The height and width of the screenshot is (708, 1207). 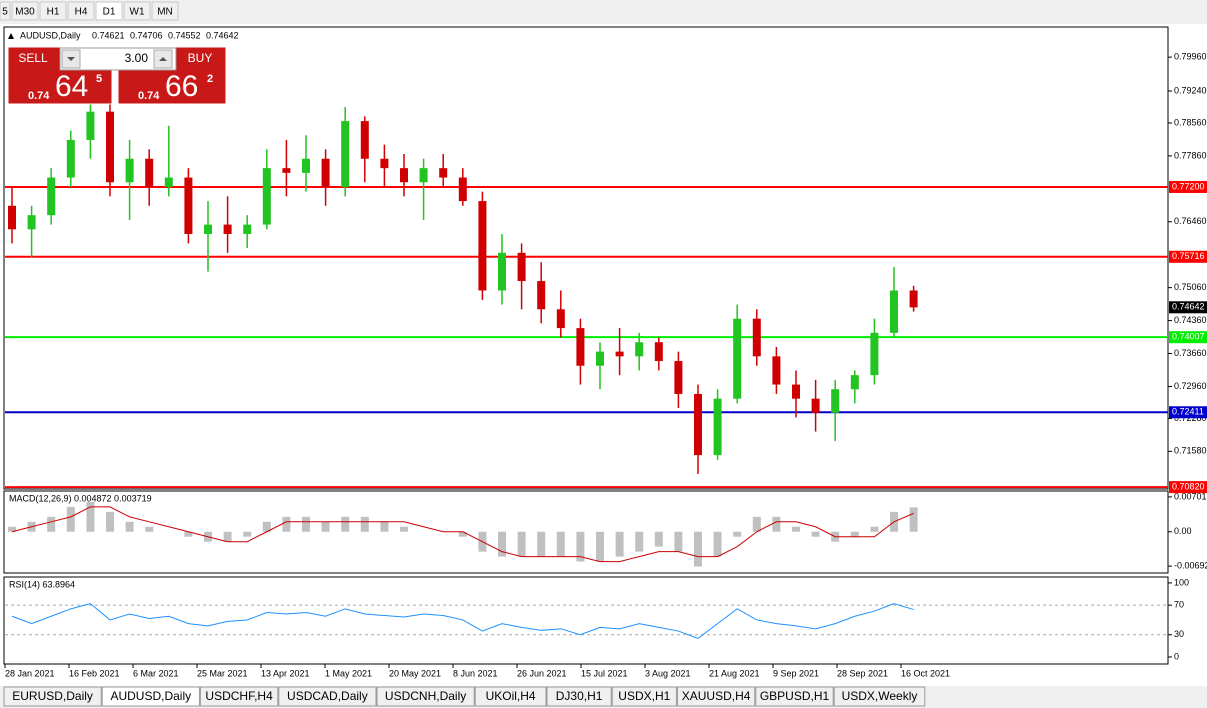 What do you see at coordinates (603, 11) in the screenshot?
I see `toolbar` at bounding box center [603, 11].